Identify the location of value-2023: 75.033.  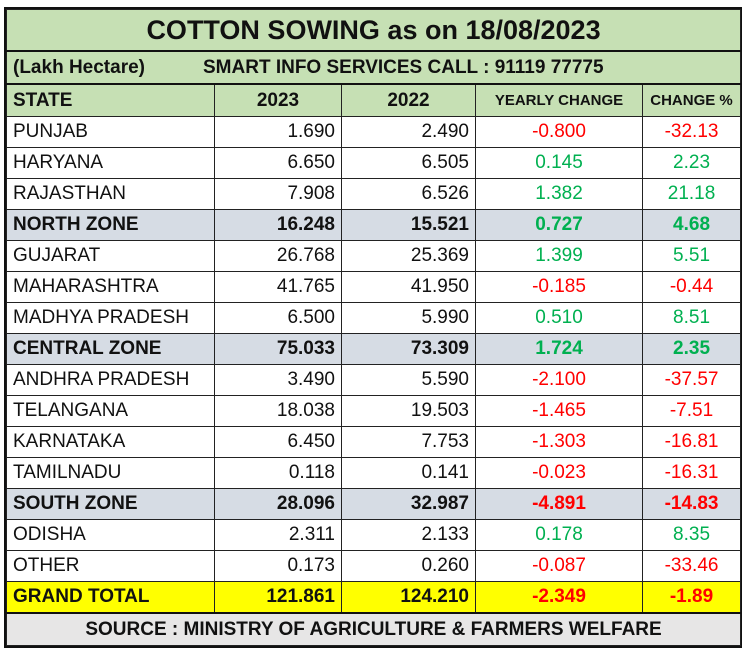
(278, 349).